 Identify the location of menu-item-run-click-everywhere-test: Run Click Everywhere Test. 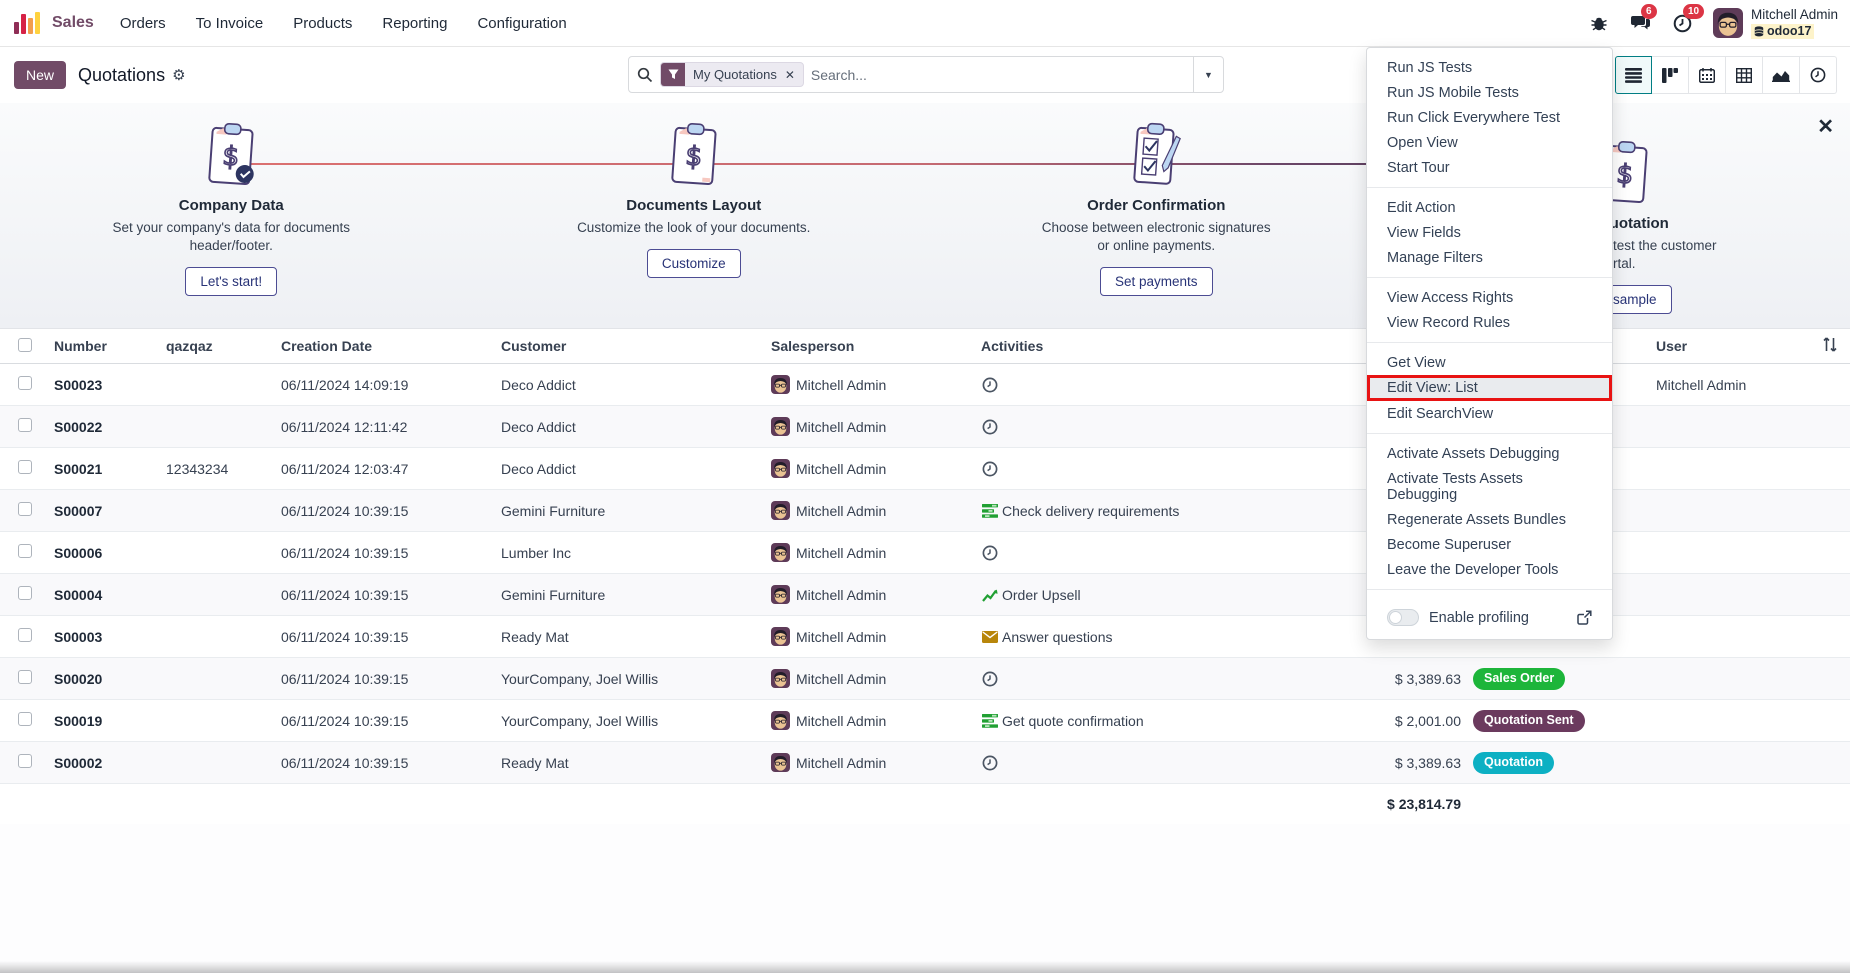
(1473, 117).